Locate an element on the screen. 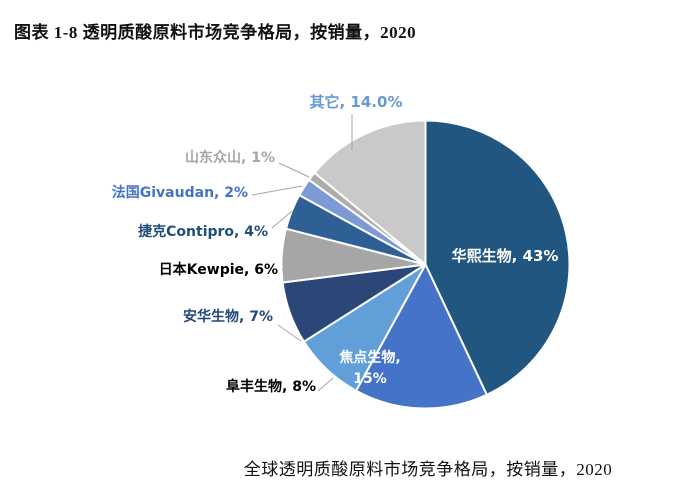  pie-slice-others is located at coordinates (370, 192).